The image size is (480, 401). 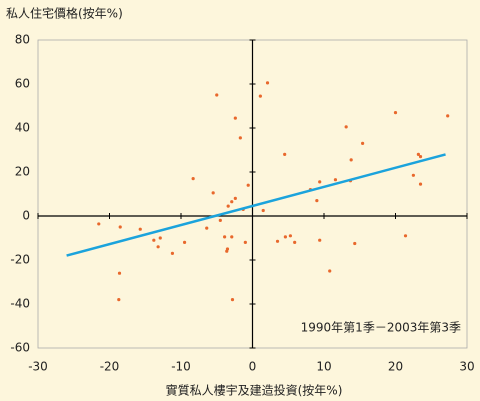 What do you see at coordinates (110, 367) in the screenshot?
I see `x-tick-label: -20` at bounding box center [110, 367].